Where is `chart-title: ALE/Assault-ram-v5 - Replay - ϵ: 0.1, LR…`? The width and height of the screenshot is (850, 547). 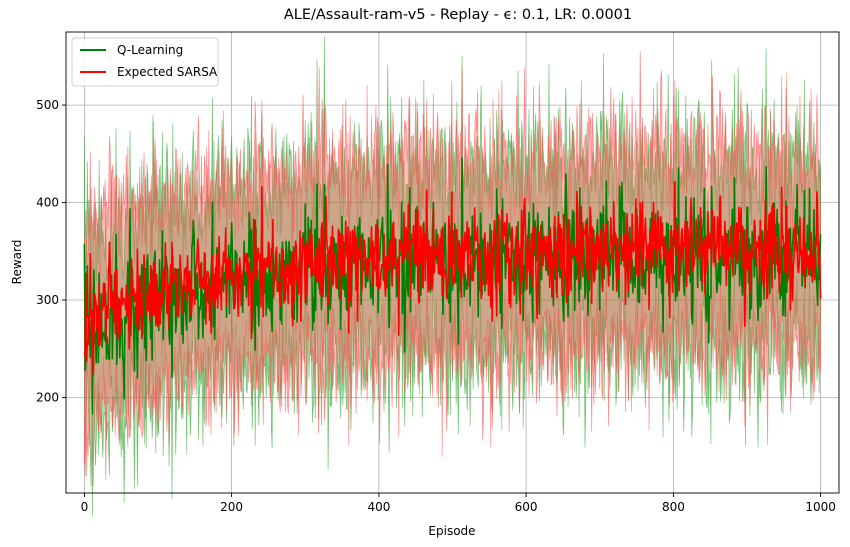 chart-title: ALE/Assault-ram-v5 - Replay - ϵ: 0.1, LR… is located at coordinates (458, 15).